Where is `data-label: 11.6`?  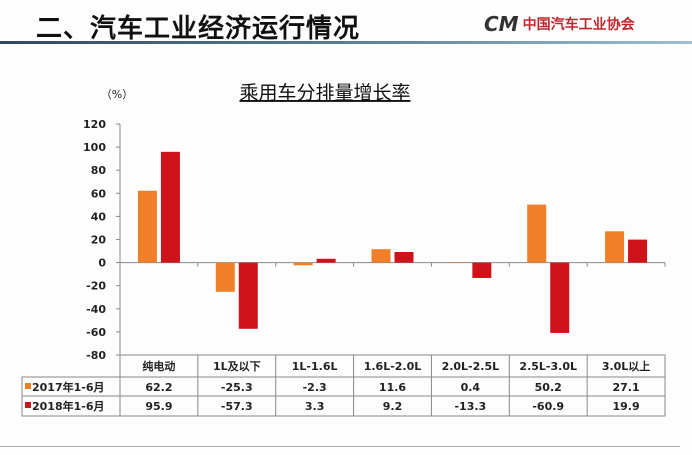
data-label: 11.6 is located at coordinates (392, 387).